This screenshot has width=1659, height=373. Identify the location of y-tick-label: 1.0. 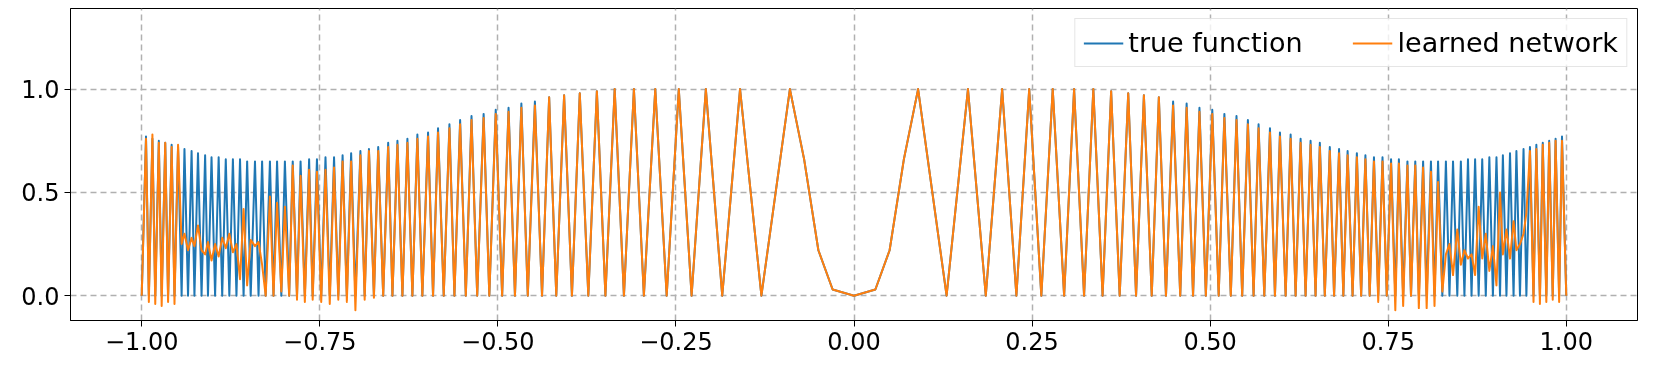
(40, 90).